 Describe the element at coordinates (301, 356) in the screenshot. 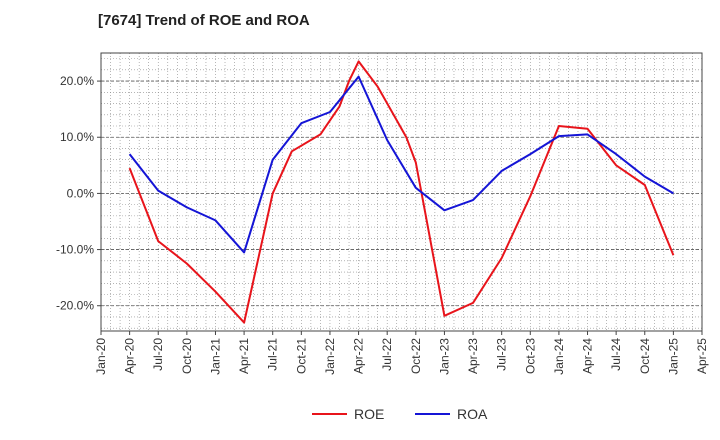

I see `x-tick-label: Oct-21` at that location.